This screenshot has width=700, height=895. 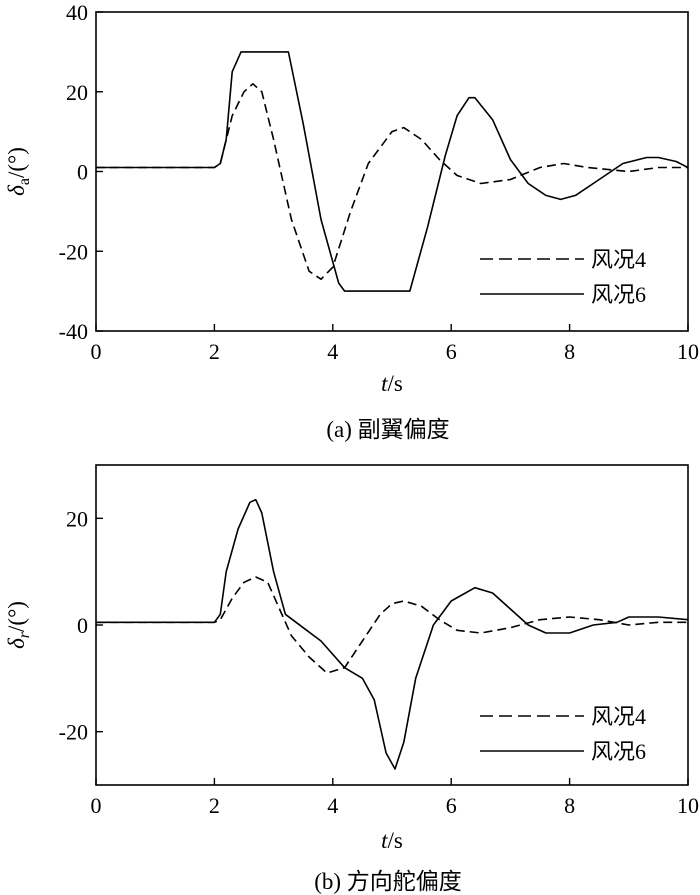 I want to click on x-tick-label-b: 8, so click(x=569, y=805).